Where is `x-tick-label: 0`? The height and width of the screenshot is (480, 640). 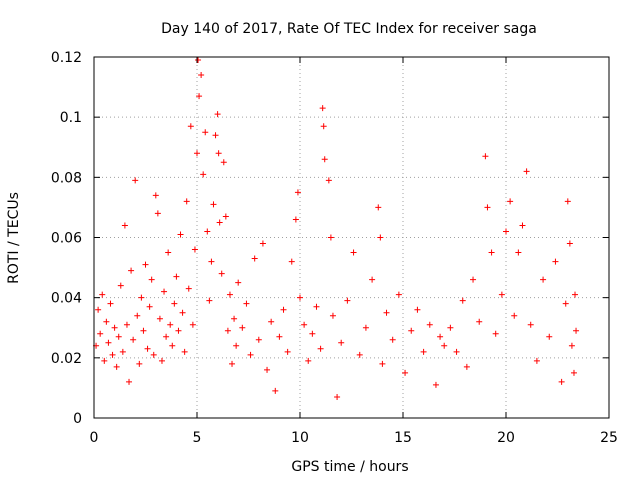
x-tick-label: 0 is located at coordinates (94, 438).